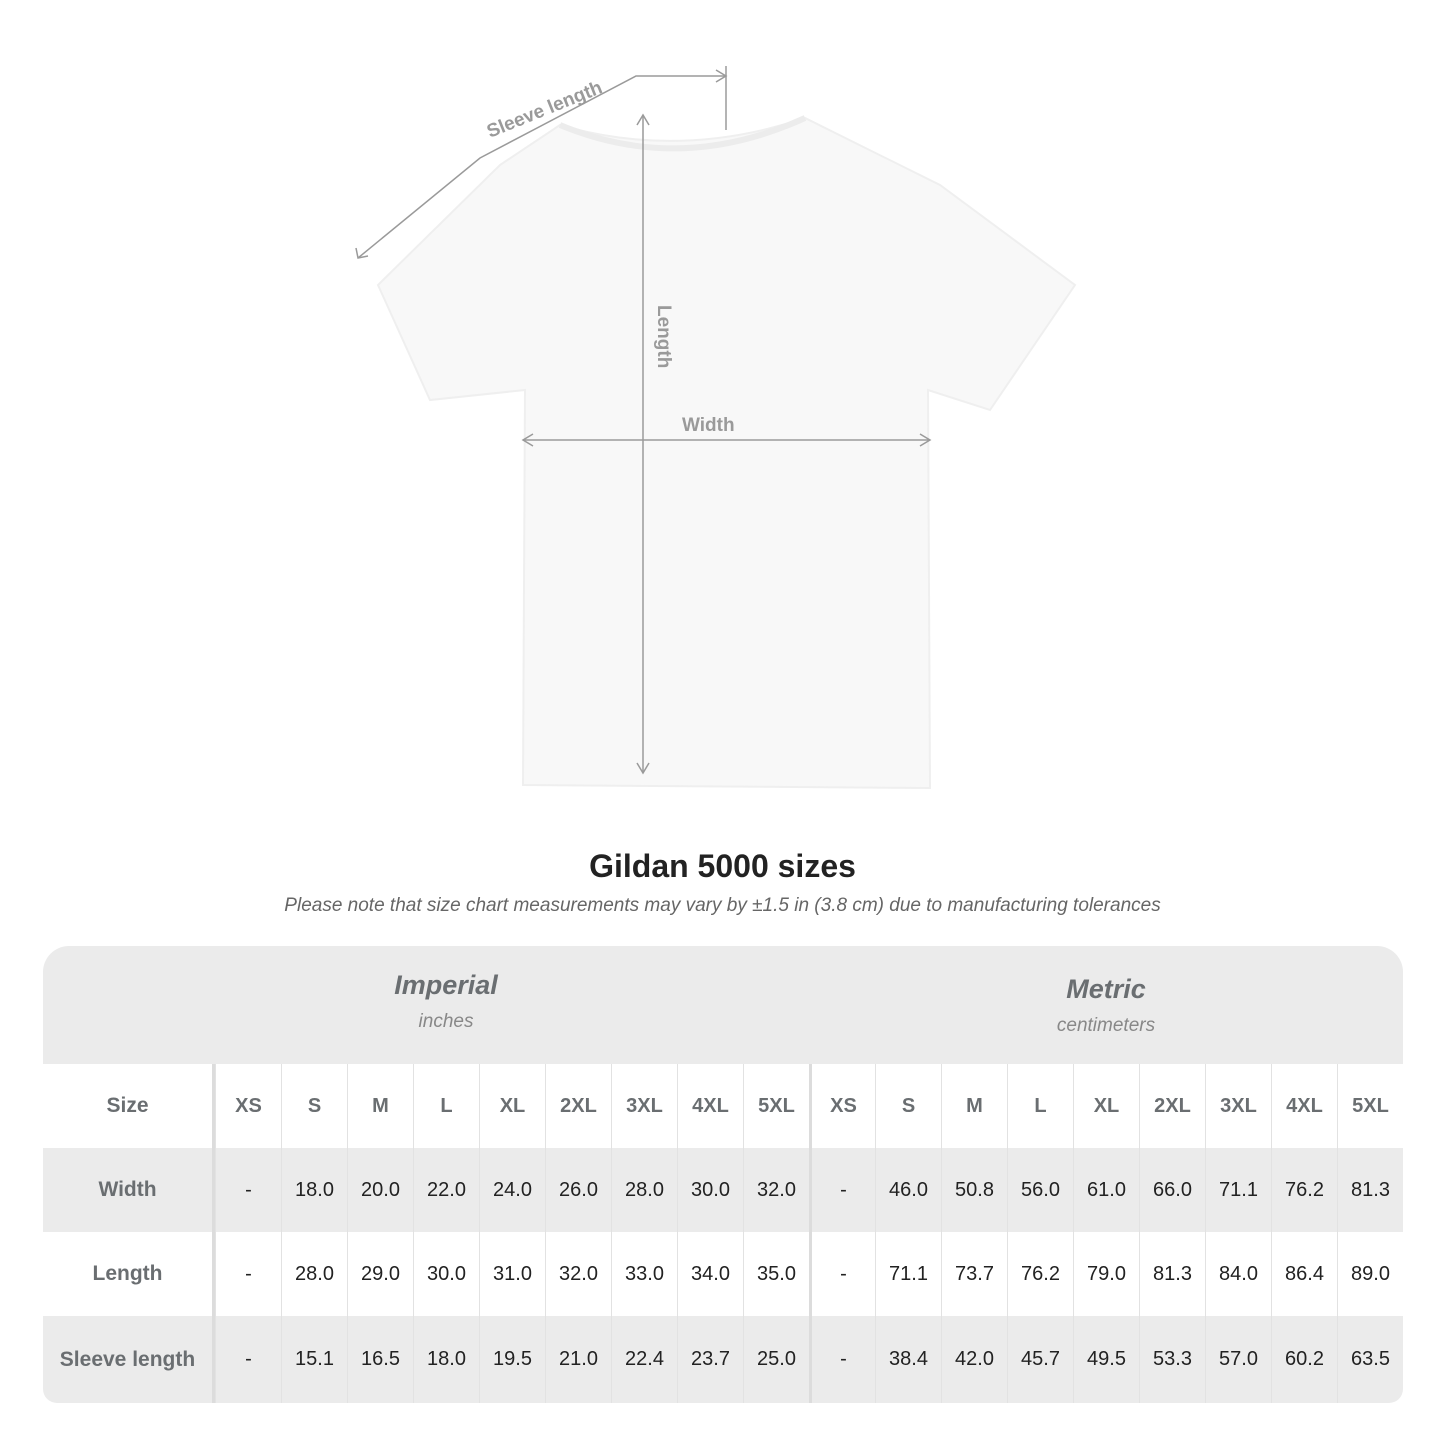  Describe the element at coordinates (1106, 1274) in the screenshot. I see `table-cell: 79.0` at that location.